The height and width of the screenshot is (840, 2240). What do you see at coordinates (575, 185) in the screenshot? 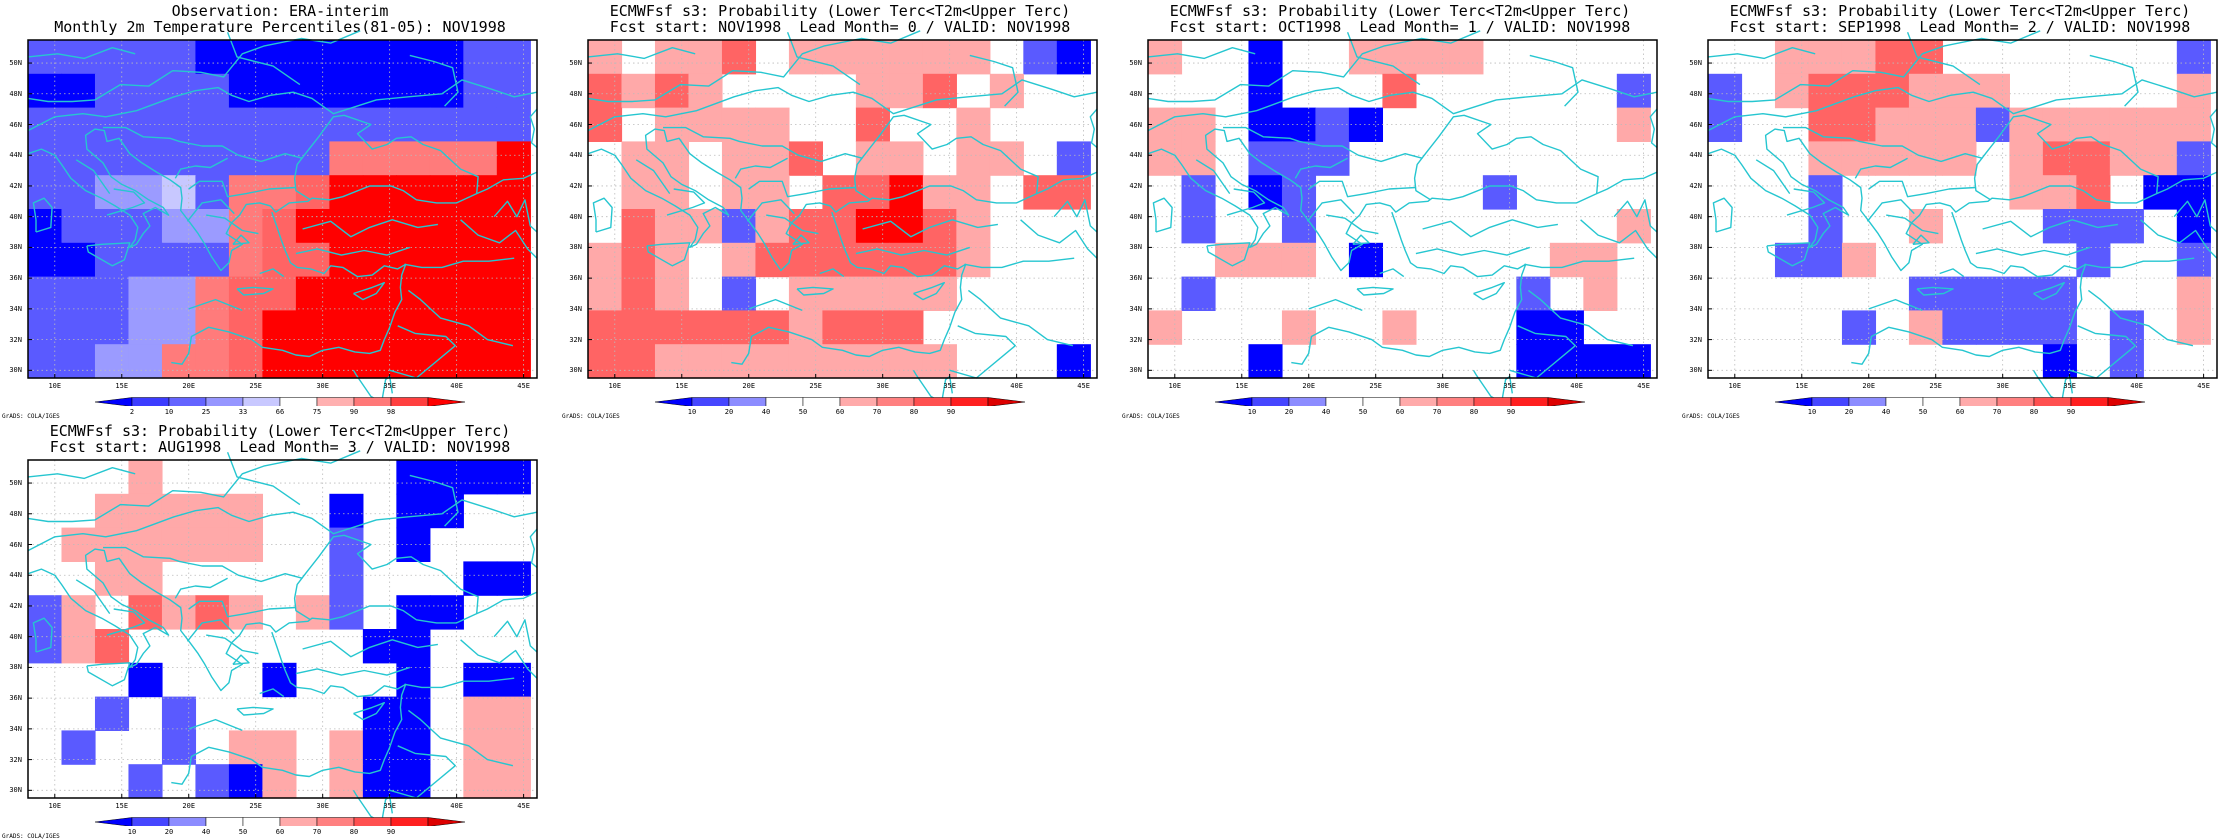
I see `lat-label: 42N` at bounding box center [575, 185].